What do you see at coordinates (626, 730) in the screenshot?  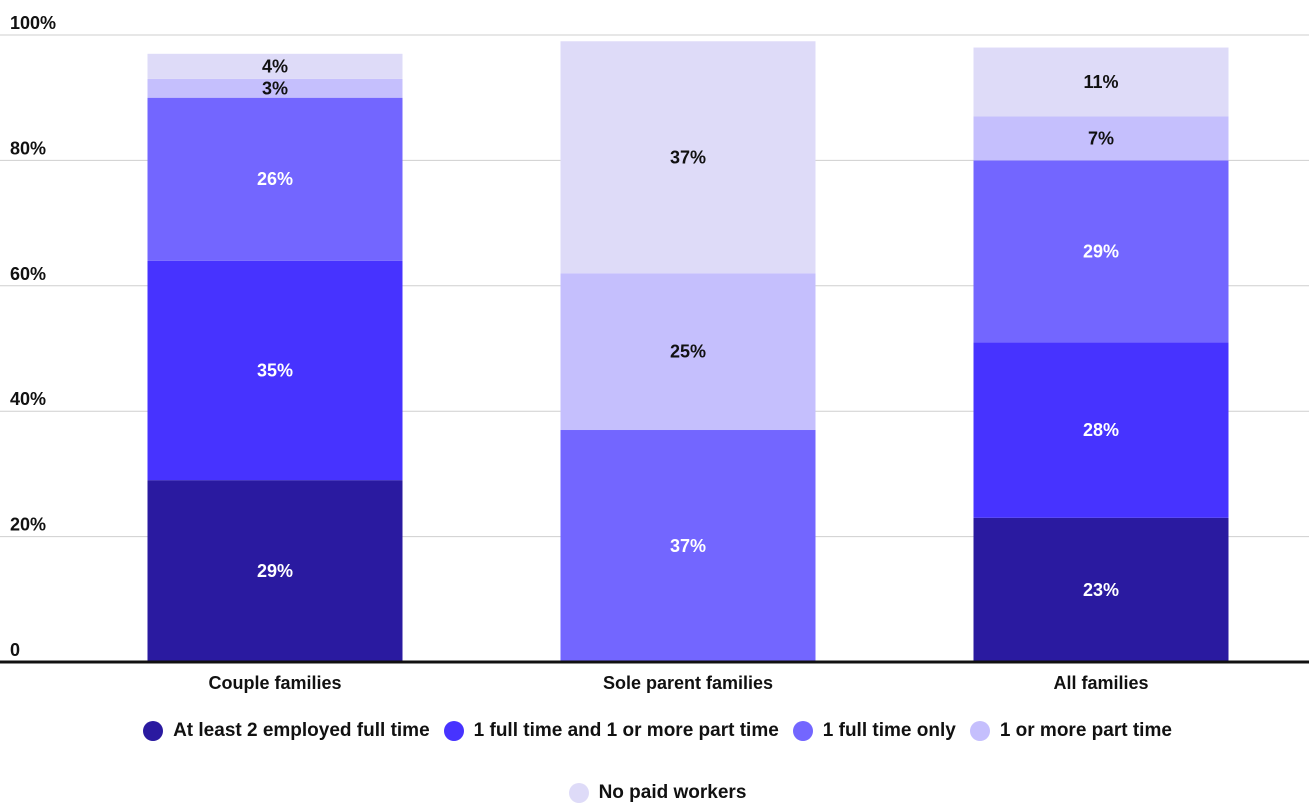 I see `legend-label: 1 full time and 1 or more part time` at bounding box center [626, 730].